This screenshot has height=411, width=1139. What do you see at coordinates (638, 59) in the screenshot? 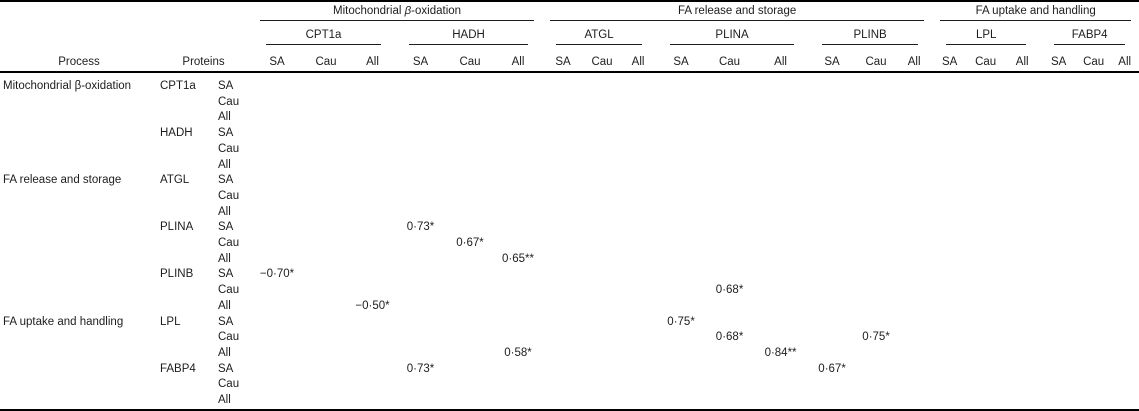
I see `subcolumn-header-atgl-all: All` at bounding box center [638, 59].